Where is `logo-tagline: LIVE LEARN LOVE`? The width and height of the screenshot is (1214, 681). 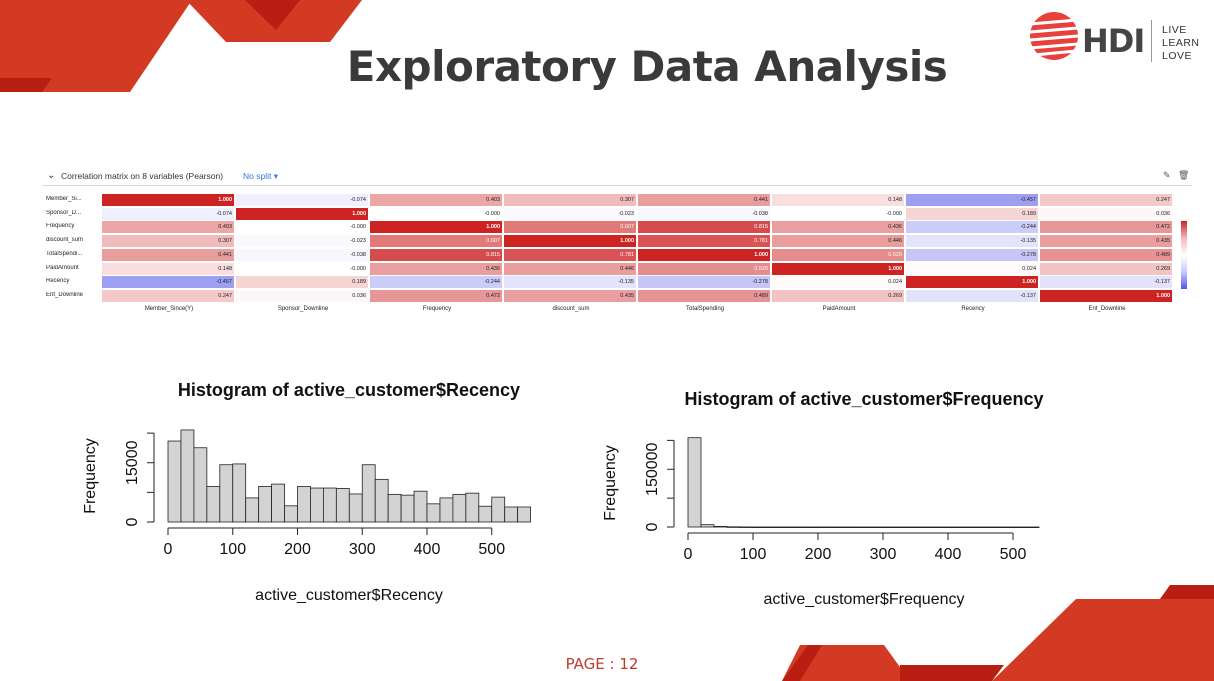 logo-tagline: LIVE LEARN LOVE is located at coordinates (1181, 43).